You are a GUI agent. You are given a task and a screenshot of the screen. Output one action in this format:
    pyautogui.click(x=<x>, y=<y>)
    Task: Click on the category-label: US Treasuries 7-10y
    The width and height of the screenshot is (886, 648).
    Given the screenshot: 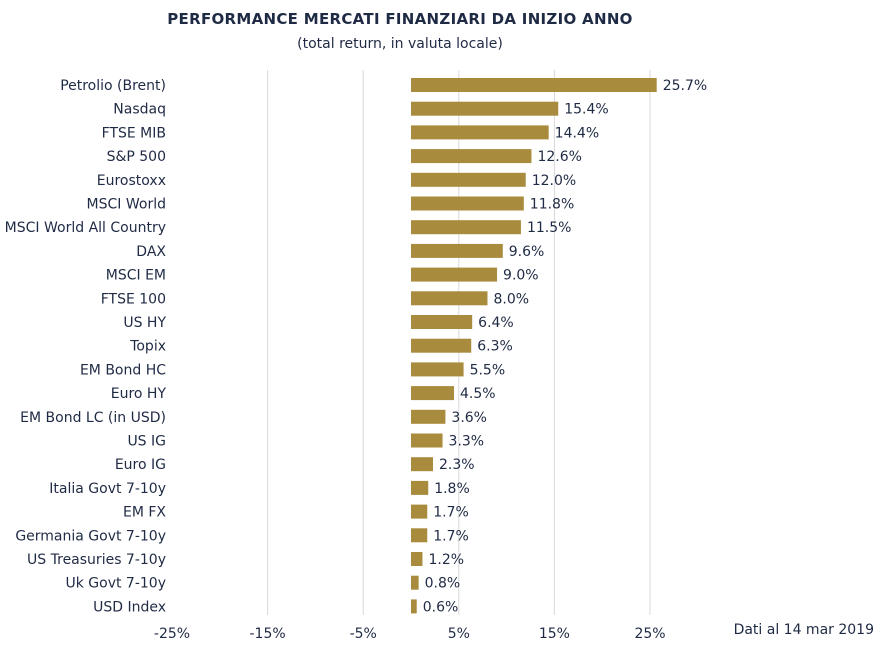 What is the action you would take?
    pyautogui.click(x=96, y=560)
    